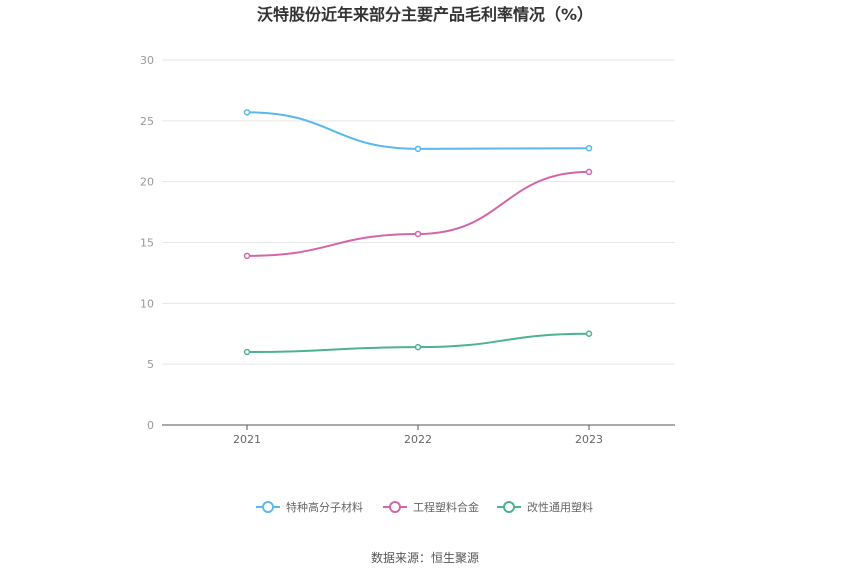  I want to click on x-axis: 2021 2022 2023, so click(418, 435).